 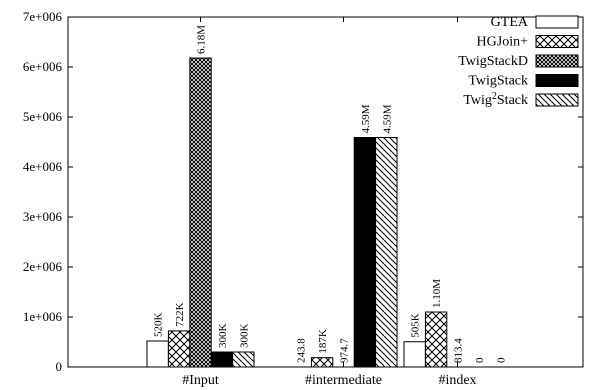 What do you see at coordinates (457, 380) in the screenshot?
I see `x-category-label: #index` at bounding box center [457, 380].